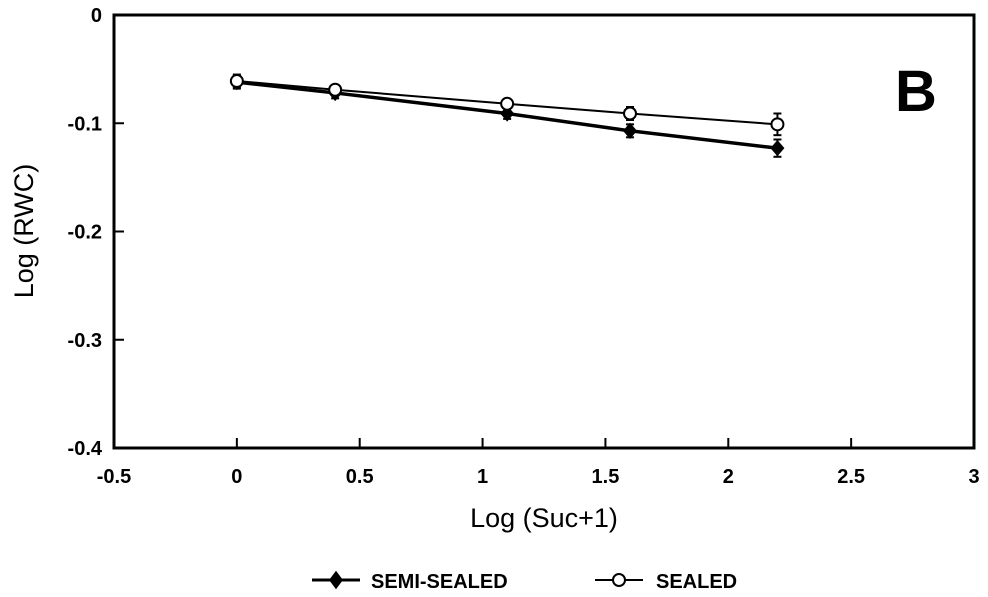  What do you see at coordinates (482, 477) in the screenshot?
I see `x-tick-label: 1` at bounding box center [482, 477].